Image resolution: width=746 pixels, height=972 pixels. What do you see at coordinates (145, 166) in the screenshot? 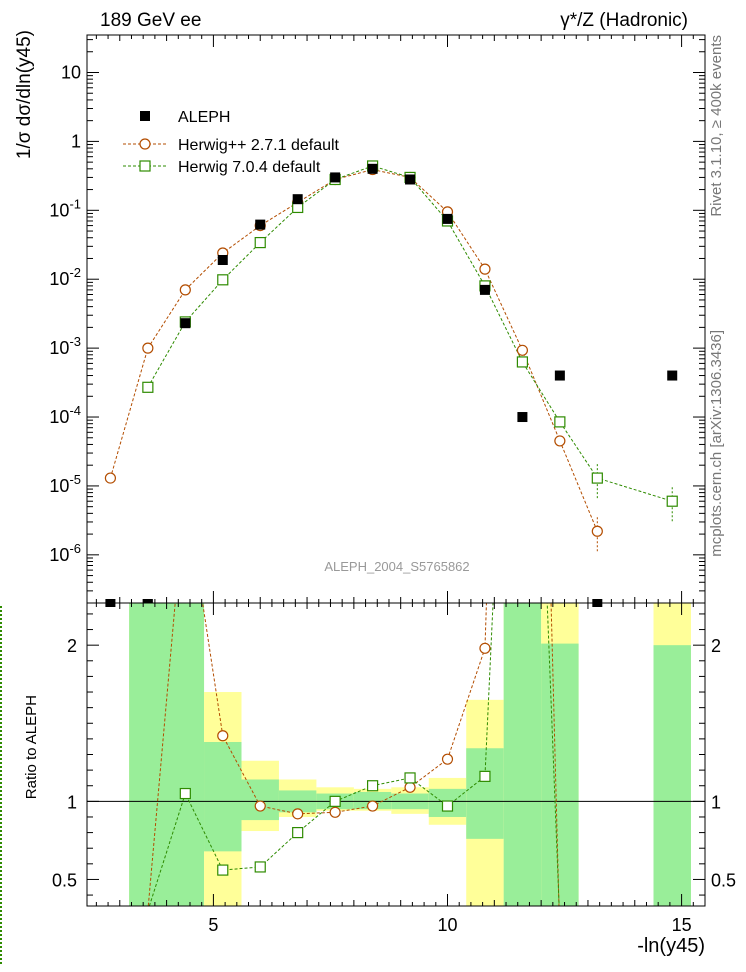
I see `legend-marker-herwig7` at bounding box center [145, 166].